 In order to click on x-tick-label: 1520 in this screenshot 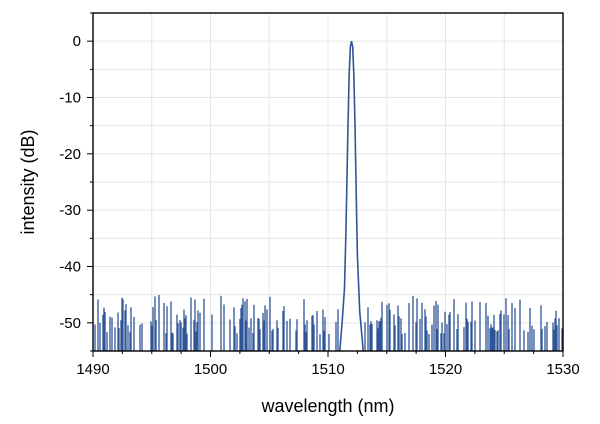, I will do `click(445, 369)`.